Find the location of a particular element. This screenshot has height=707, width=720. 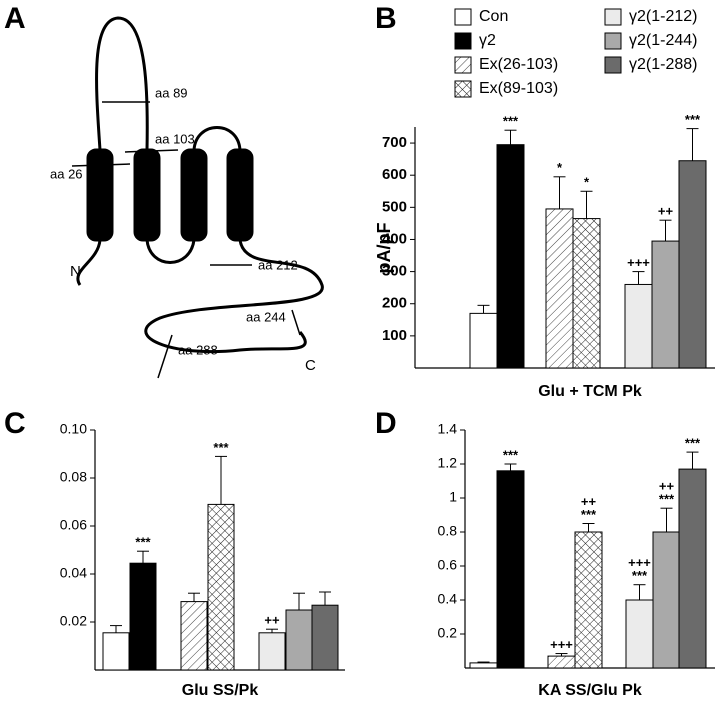

legend-label: γ2(1-212) is located at coordinates (663, 16).